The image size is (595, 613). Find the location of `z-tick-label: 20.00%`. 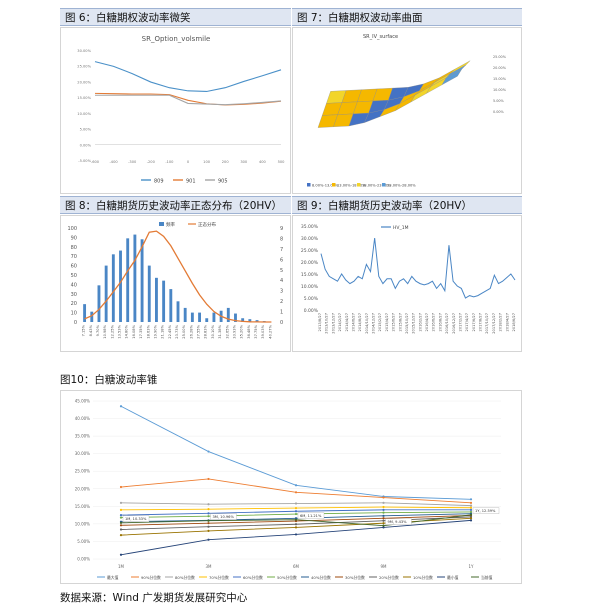

z-tick-label: 20.00% is located at coordinates (500, 68).